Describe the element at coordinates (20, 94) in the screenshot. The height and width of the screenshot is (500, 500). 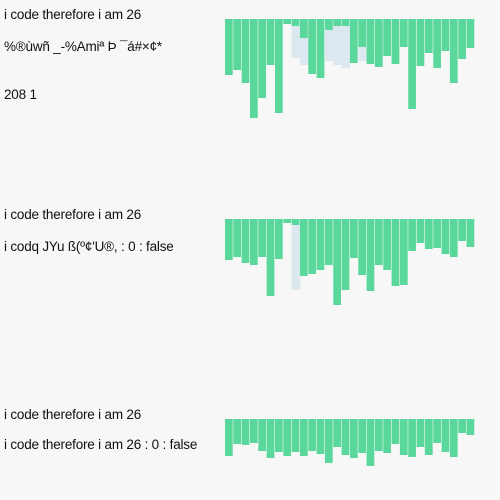
I see `panel-1-caption: 208 1` at that location.